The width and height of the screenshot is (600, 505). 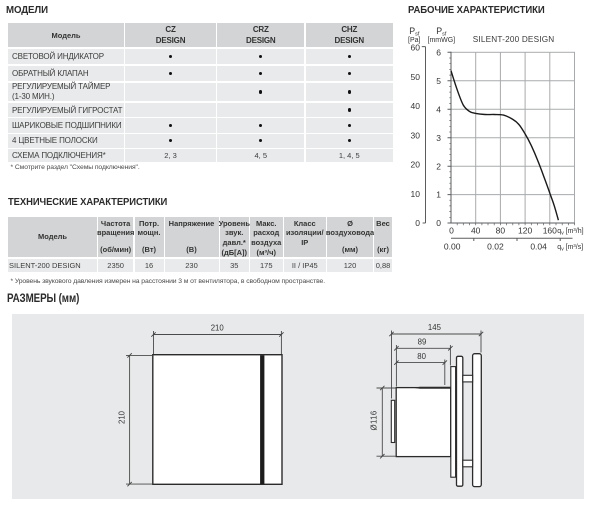 I want to click on svg-text: SILENT-200 DESIGN, so click(x=514, y=39).